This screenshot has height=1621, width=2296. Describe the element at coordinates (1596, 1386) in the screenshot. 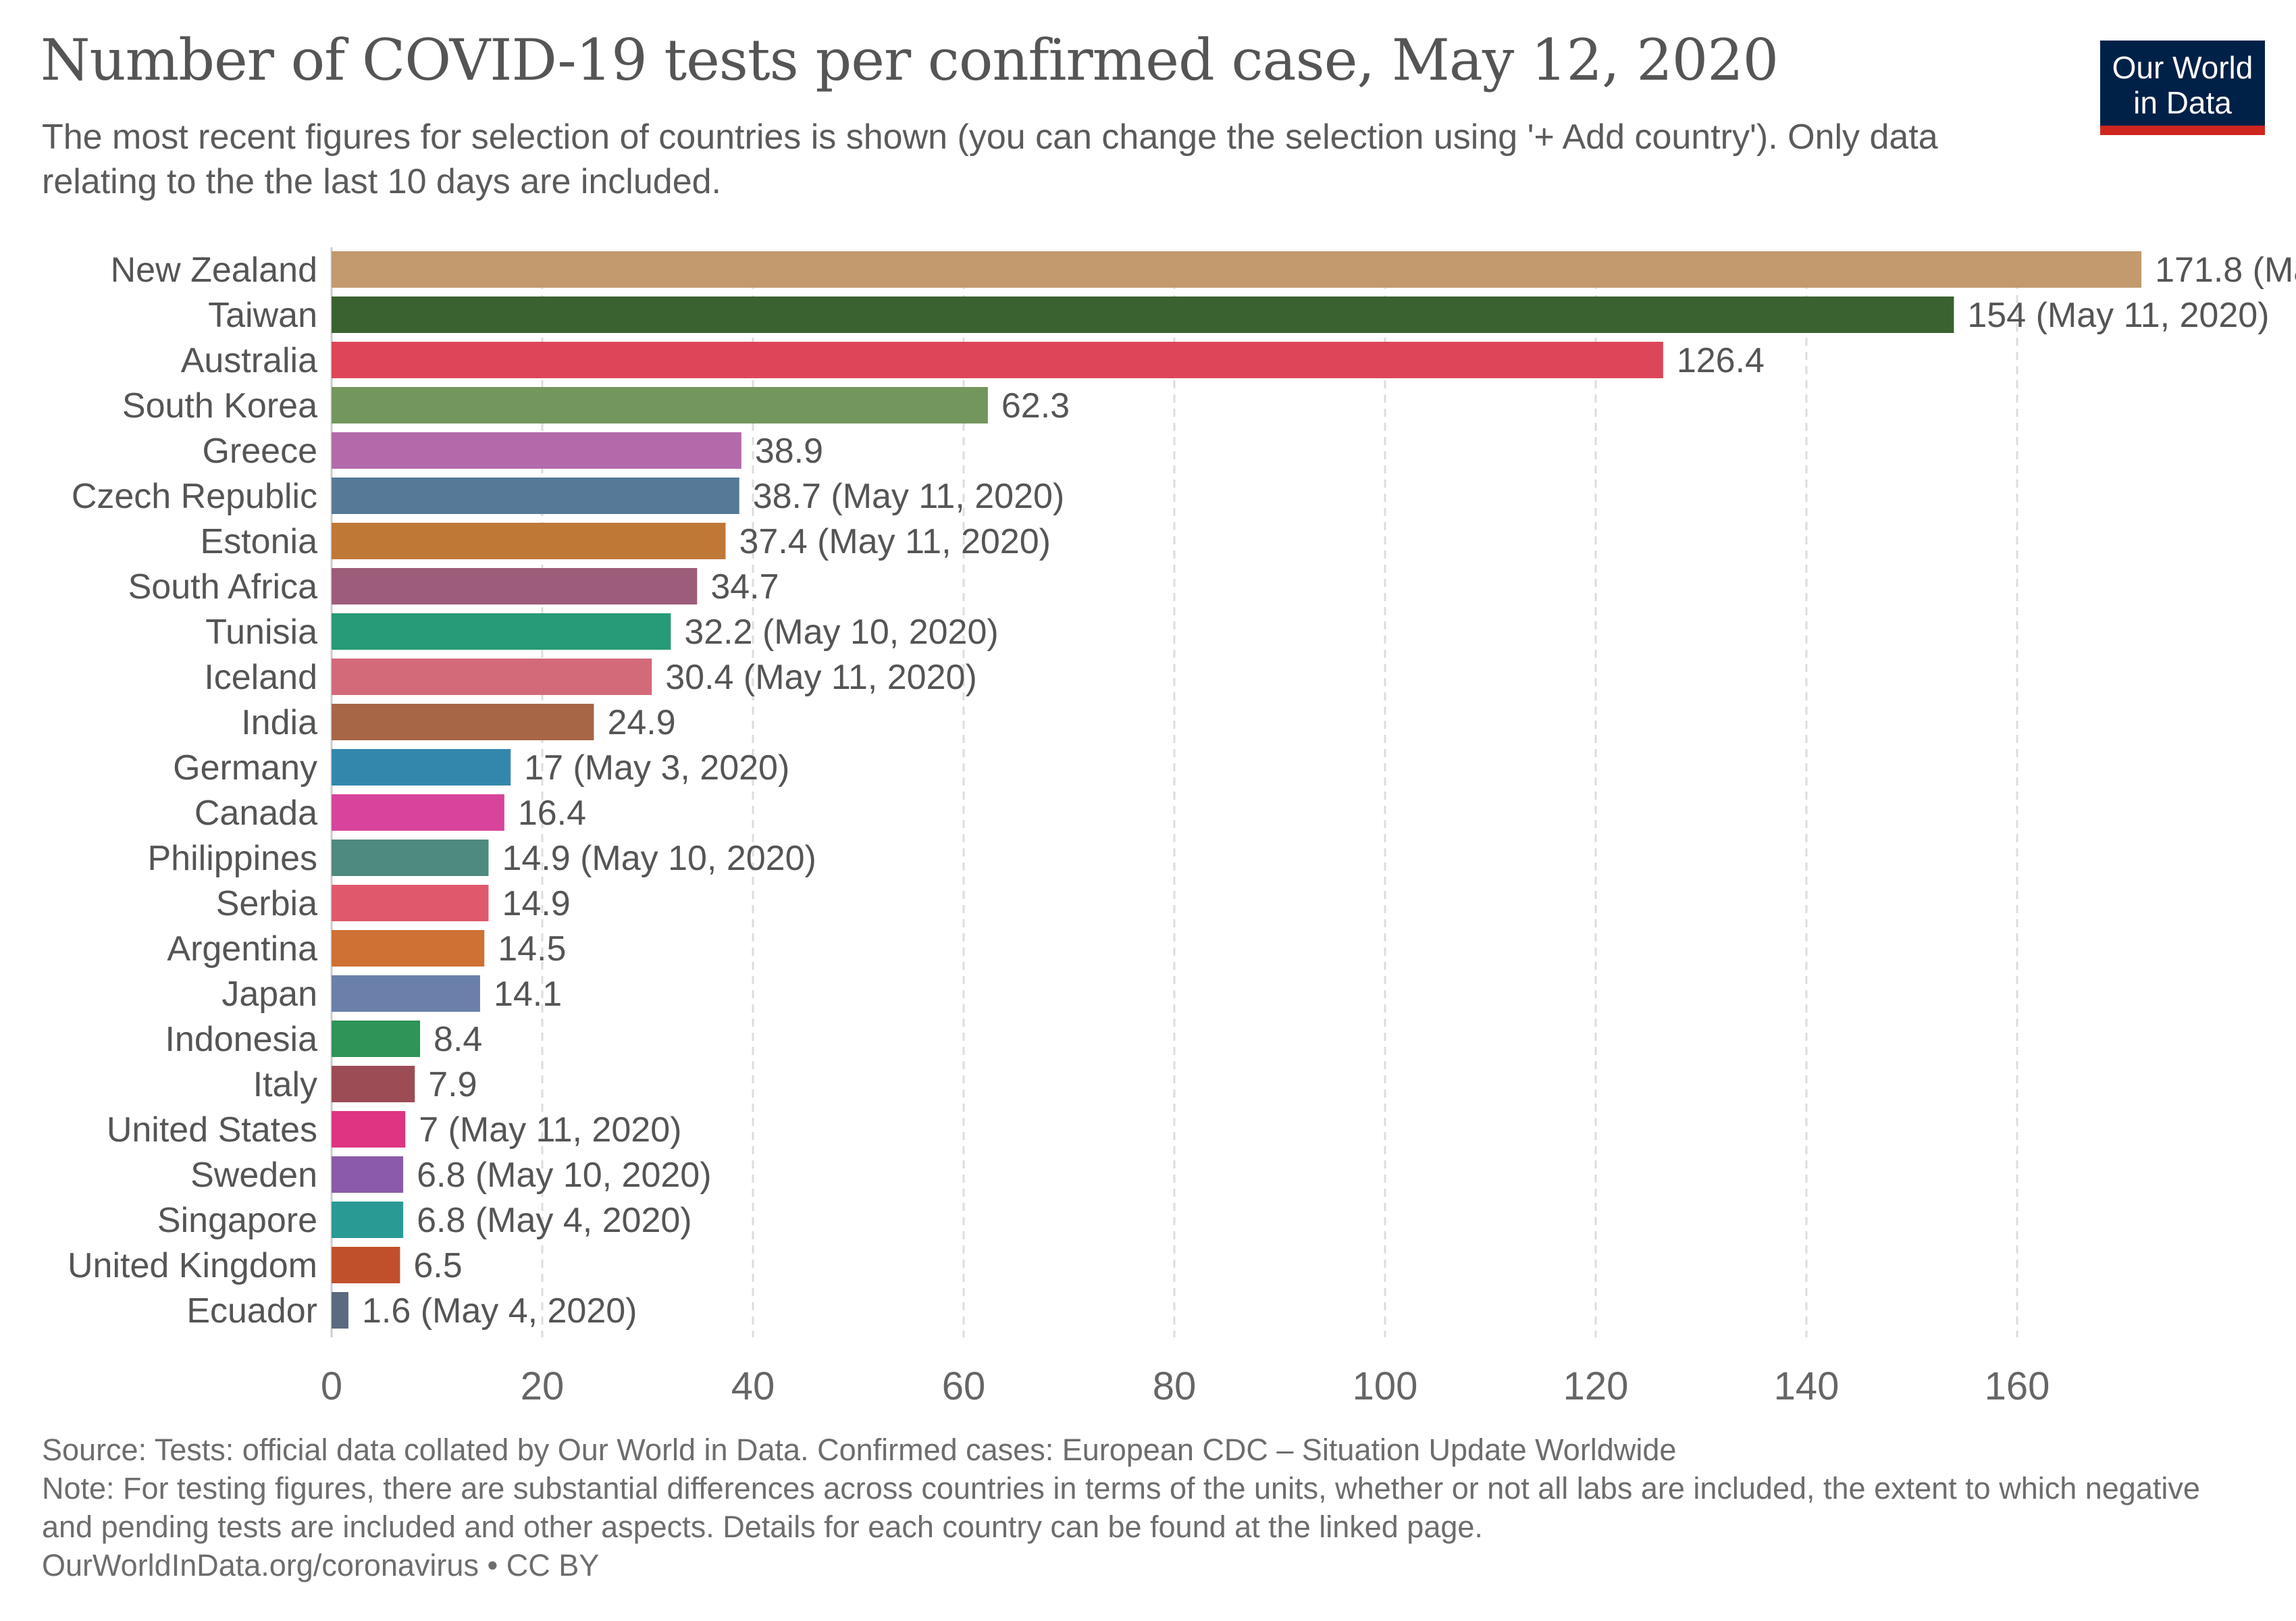

I see `x-tick-label: 120` at that location.